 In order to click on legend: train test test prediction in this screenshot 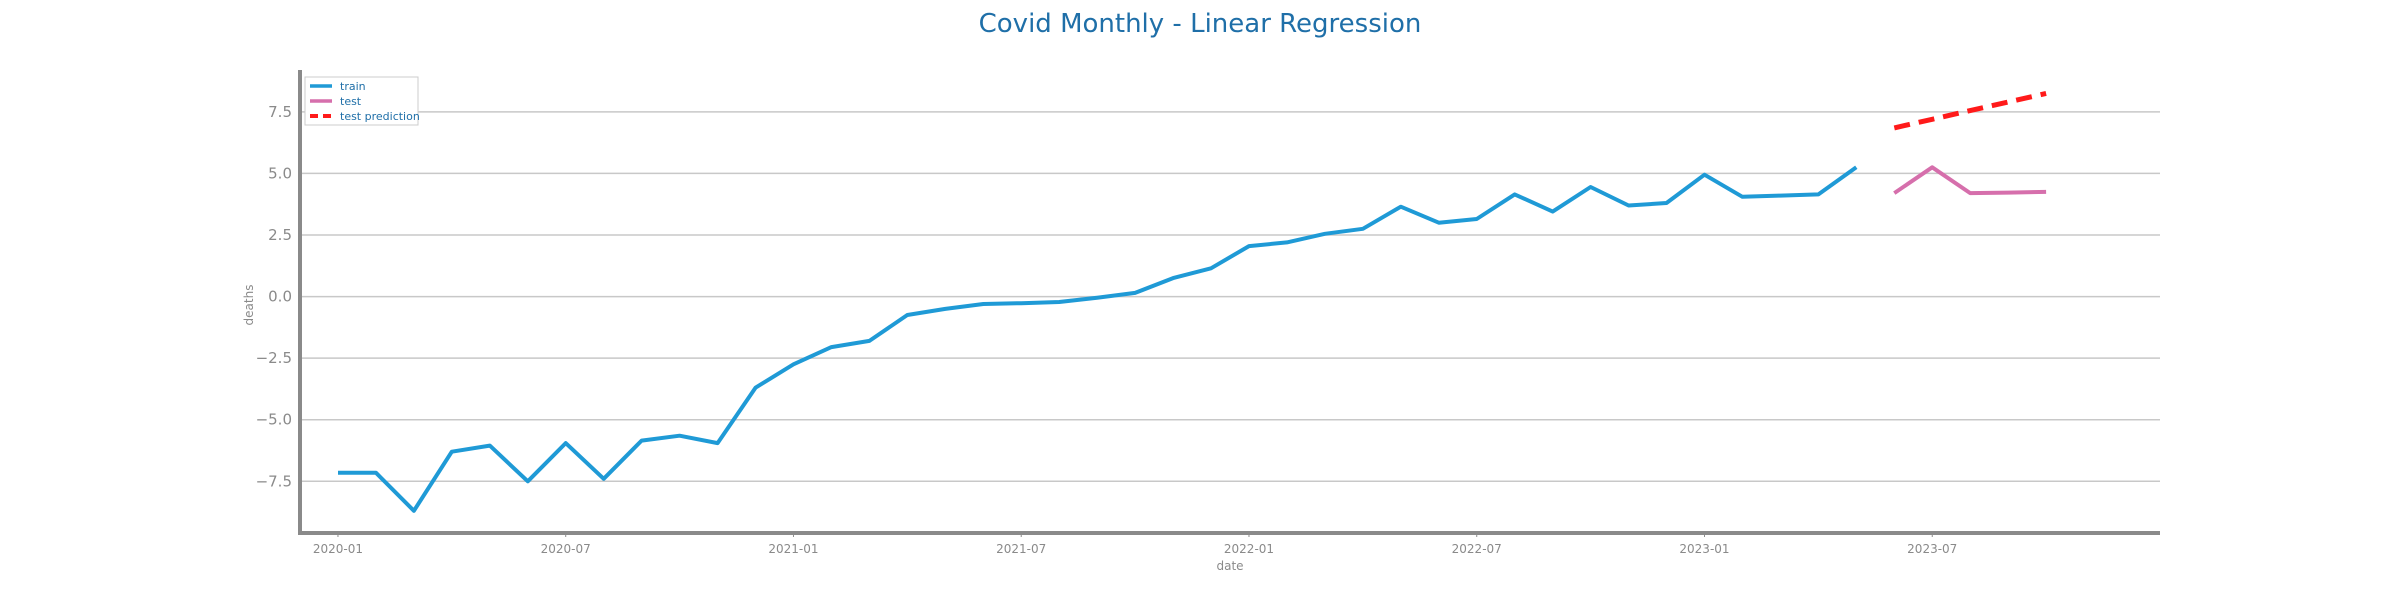, I will do `click(362, 101)`.